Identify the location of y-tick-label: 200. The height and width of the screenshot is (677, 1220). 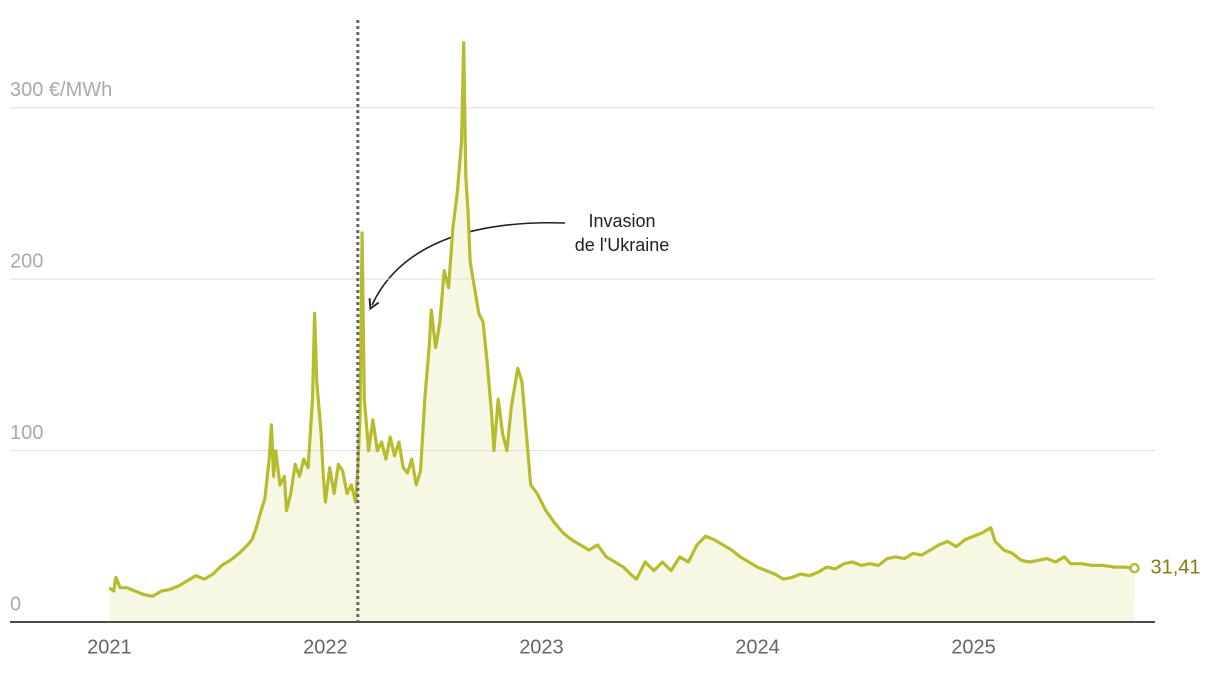
(26, 261).